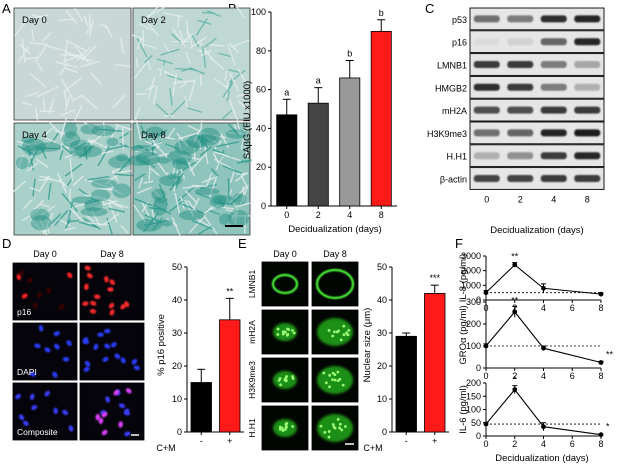  What do you see at coordinates (165, 448) in the screenshot?
I see `panel-d-xlabel: C+M` at bounding box center [165, 448].